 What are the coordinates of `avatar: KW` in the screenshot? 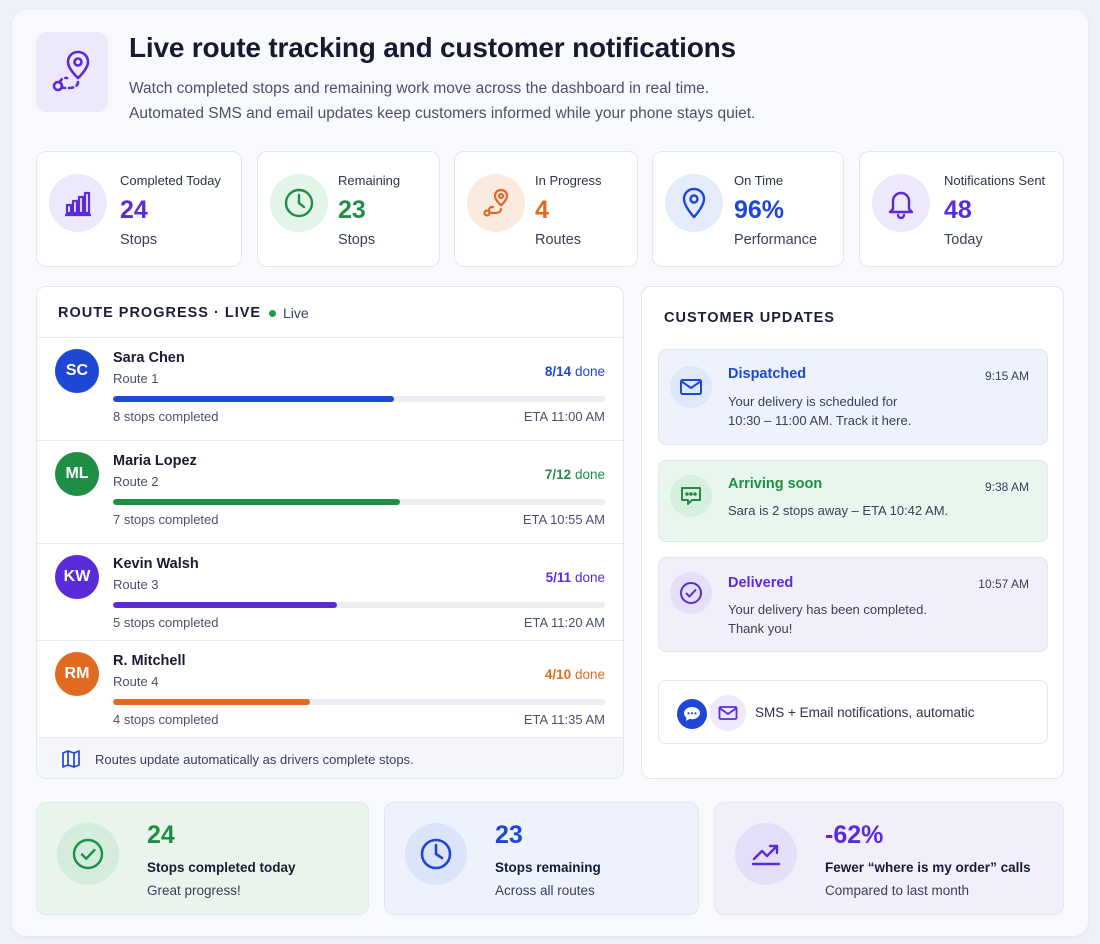 It's located at (77, 577).